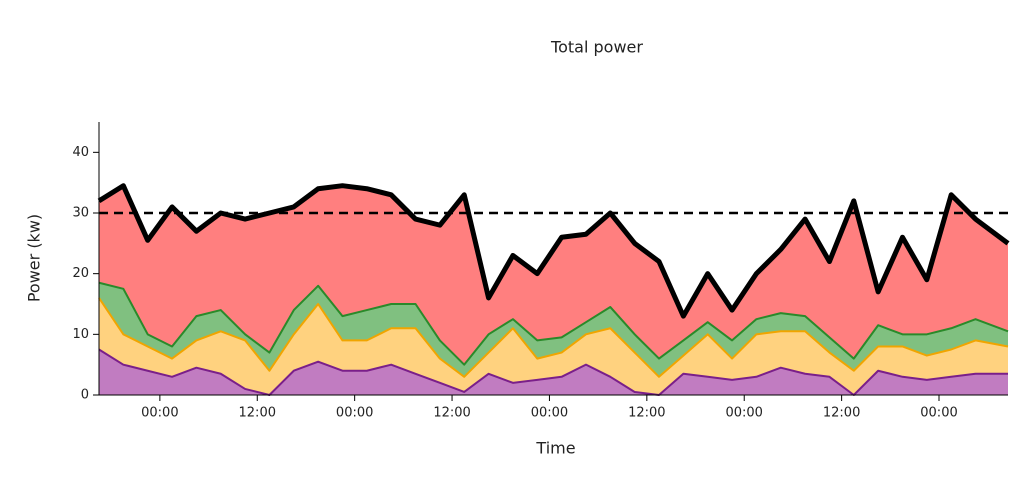 This screenshot has height=492, width=1024. Describe the element at coordinates (34, 258) in the screenshot. I see `y-axis-label: Power (kw)` at that location.